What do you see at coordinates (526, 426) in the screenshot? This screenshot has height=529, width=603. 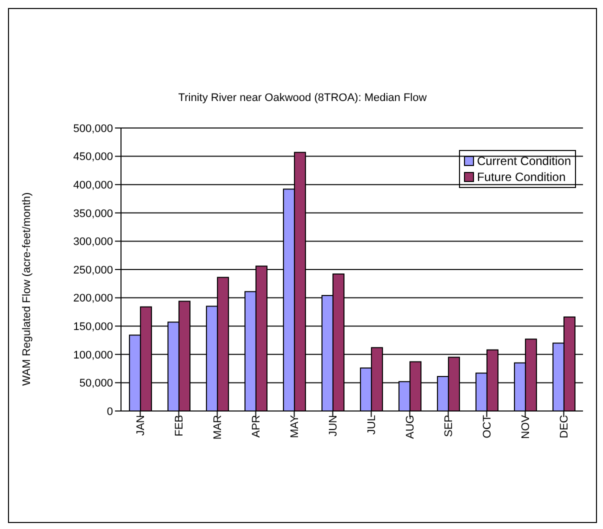 I see `x-tick-label: NOV` at bounding box center [526, 426].